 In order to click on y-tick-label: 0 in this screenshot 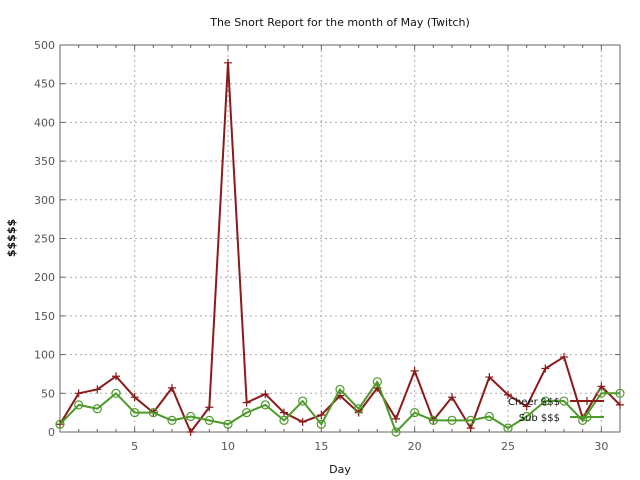, I will do `click(51, 432)`.